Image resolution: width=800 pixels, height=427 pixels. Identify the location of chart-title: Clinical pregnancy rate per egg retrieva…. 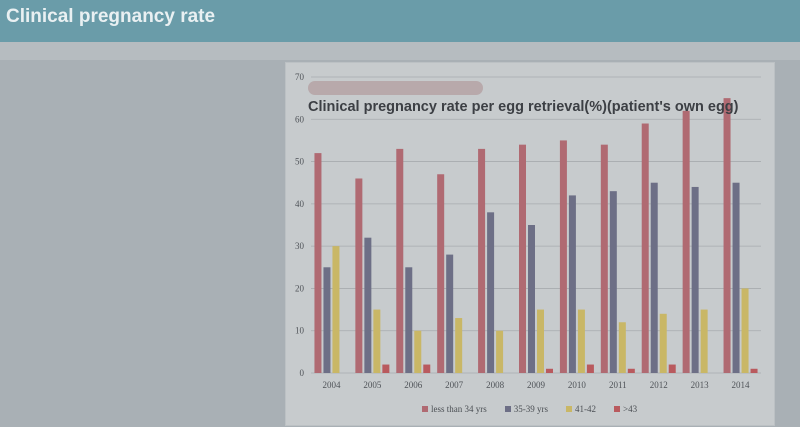
(523, 107).